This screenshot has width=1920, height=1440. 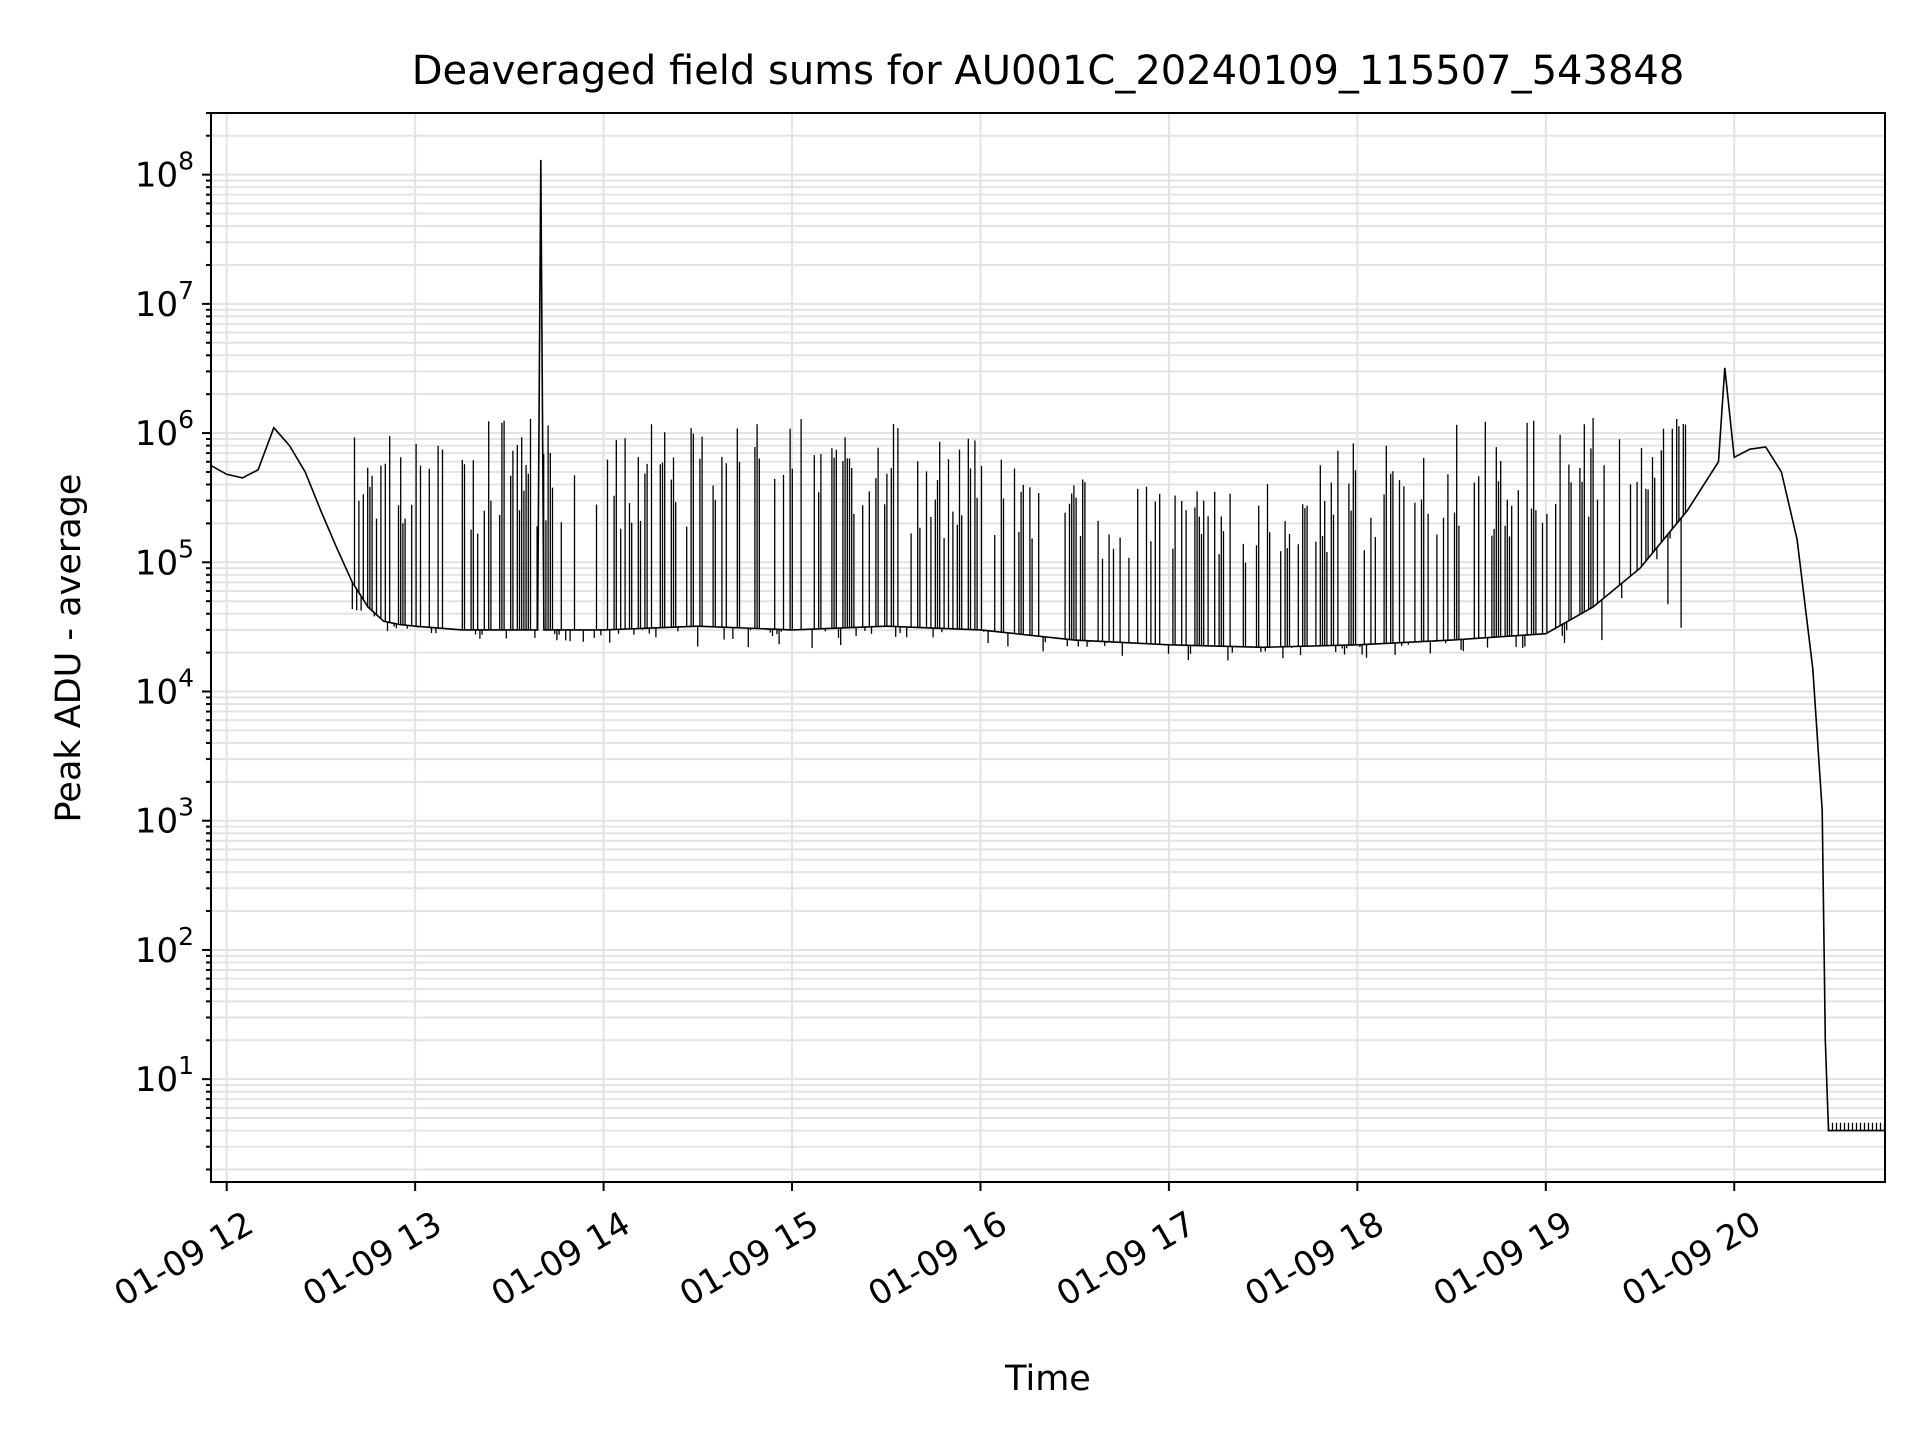 What do you see at coordinates (164, 558) in the screenshot?
I see `y-tick-label: 10⁵` at bounding box center [164, 558].